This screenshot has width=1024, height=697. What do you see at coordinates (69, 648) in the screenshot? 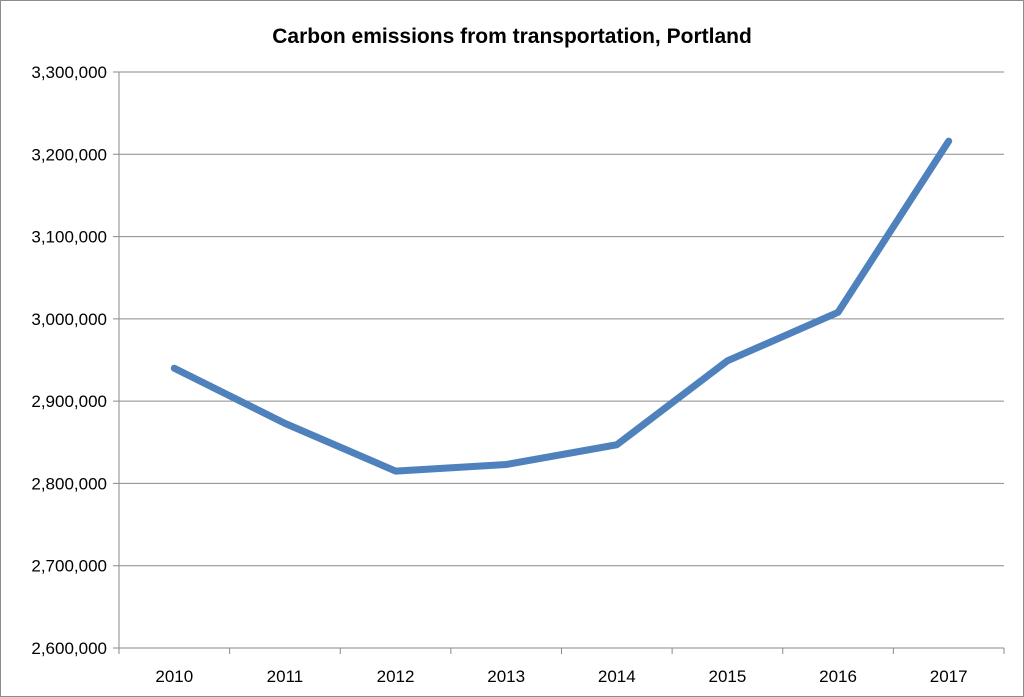
I see `y-tick-label: 2,600,000` at bounding box center [69, 648].